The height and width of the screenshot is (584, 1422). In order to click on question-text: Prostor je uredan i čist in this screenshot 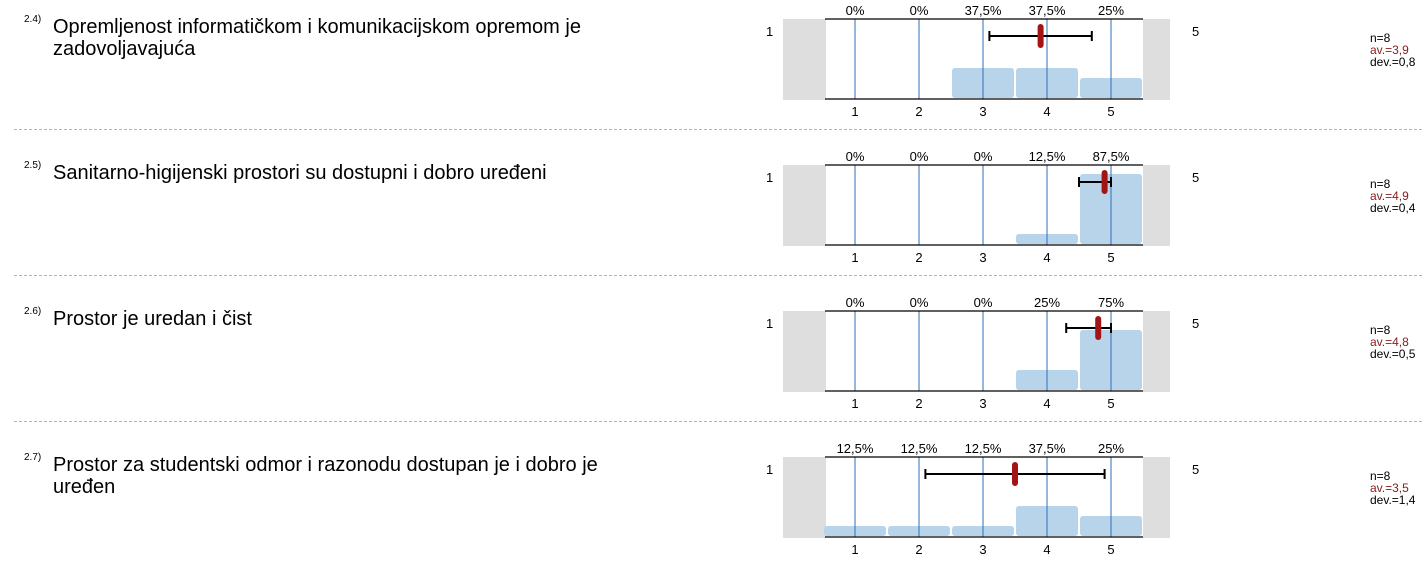, I will do `click(152, 319)`.